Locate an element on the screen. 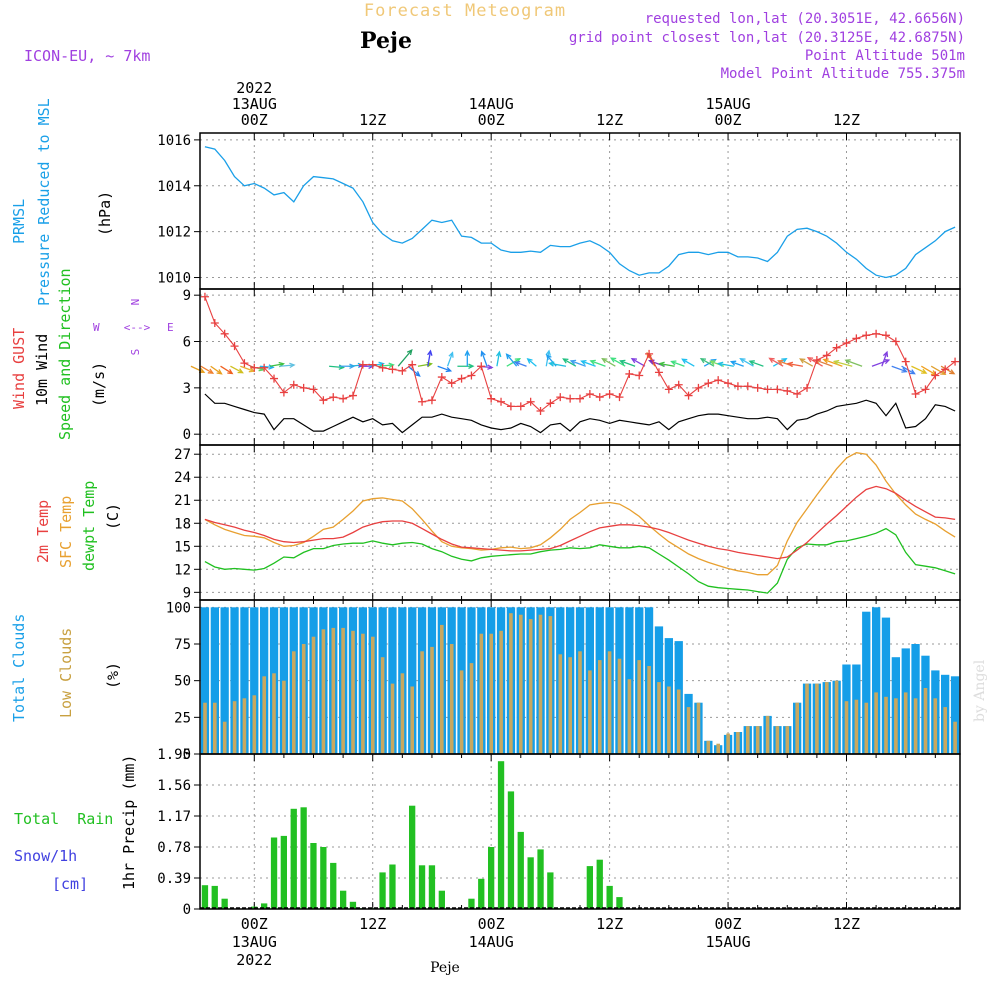 Image resolution: width=1000 pixels, height=1004 pixels. precip-ytick-label: 0.39 is located at coordinates (174, 879).